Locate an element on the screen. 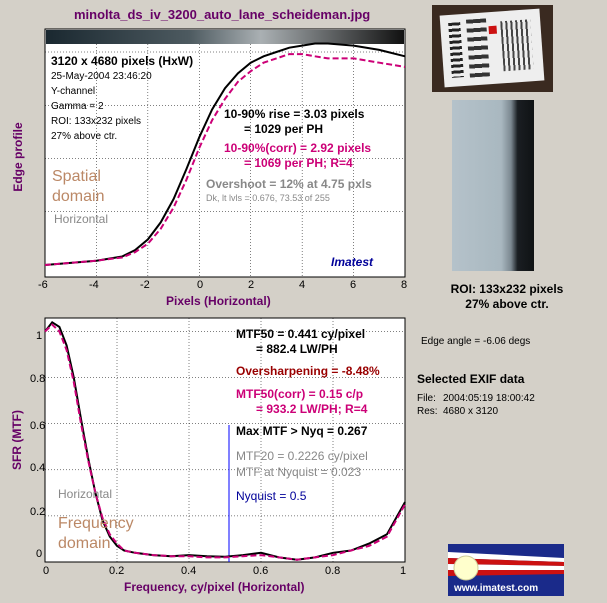  mtf-xtick: 0.8 is located at coordinates (333, 571).